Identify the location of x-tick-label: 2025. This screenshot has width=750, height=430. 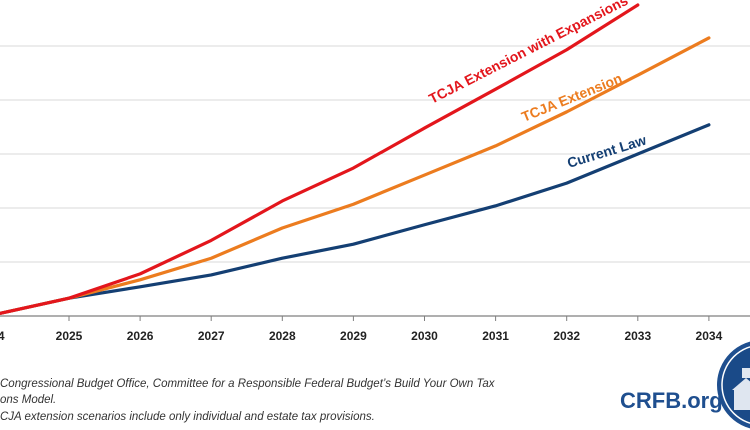
(69, 336).